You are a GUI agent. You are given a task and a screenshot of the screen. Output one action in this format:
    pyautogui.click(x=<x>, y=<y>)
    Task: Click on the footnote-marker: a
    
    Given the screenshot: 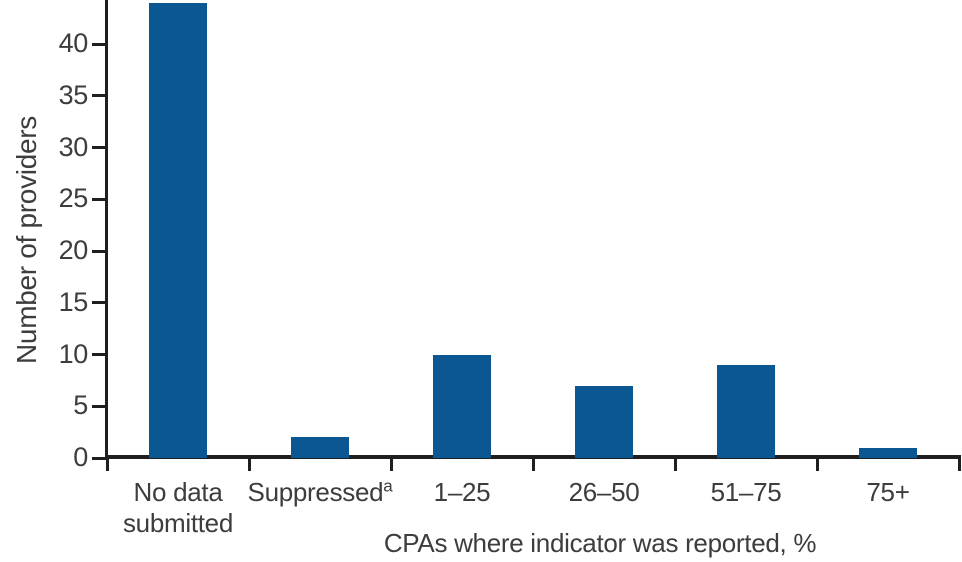 What is the action you would take?
    pyautogui.click(x=388, y=486)
    